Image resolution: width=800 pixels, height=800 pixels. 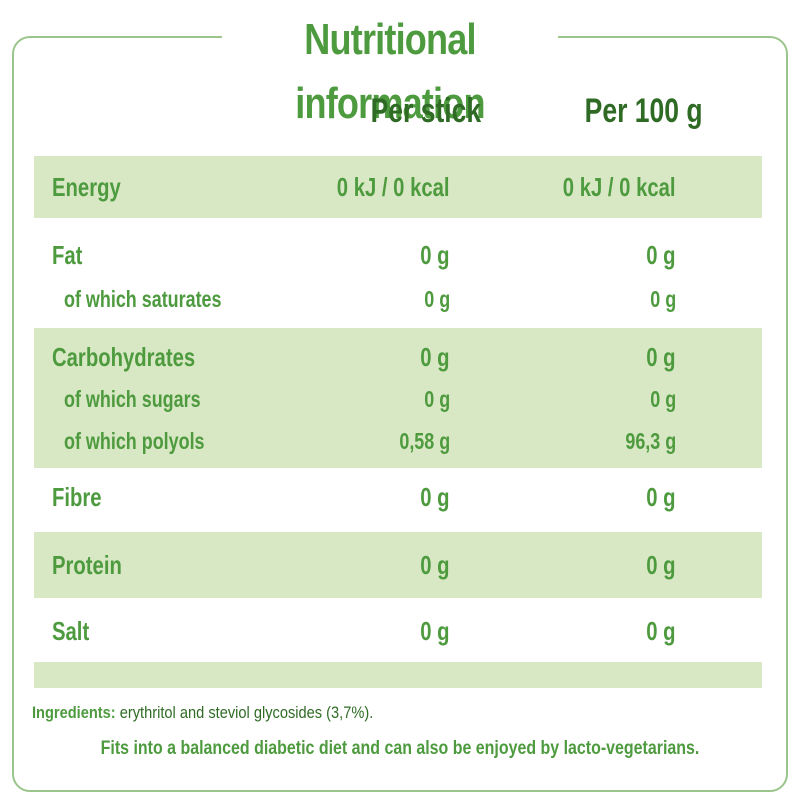 I want to click on row-label: Protein, so click(x=87, y=565).